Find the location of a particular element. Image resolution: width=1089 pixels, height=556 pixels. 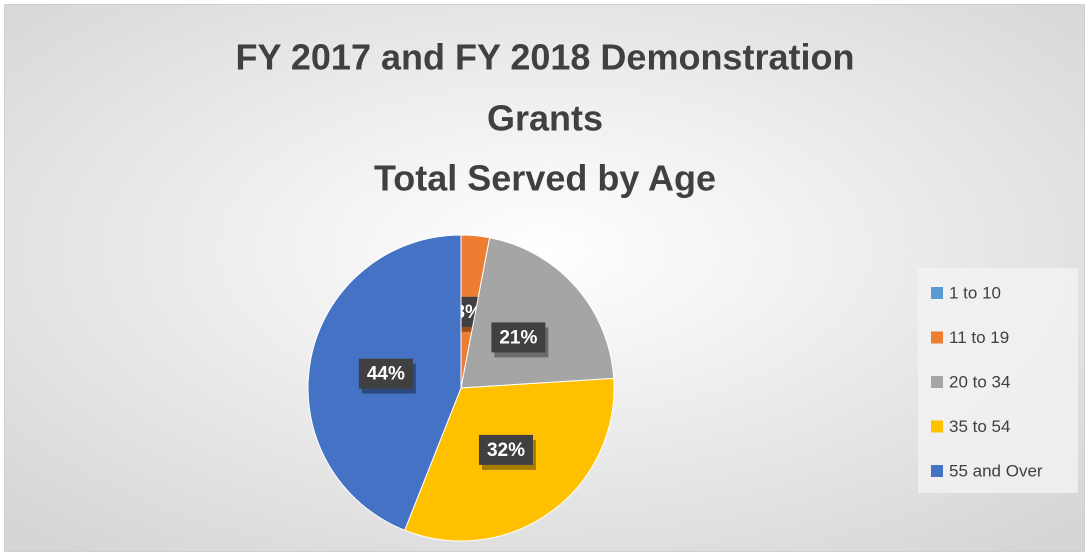

data-label: 21% is located at coordinates (518, 337).